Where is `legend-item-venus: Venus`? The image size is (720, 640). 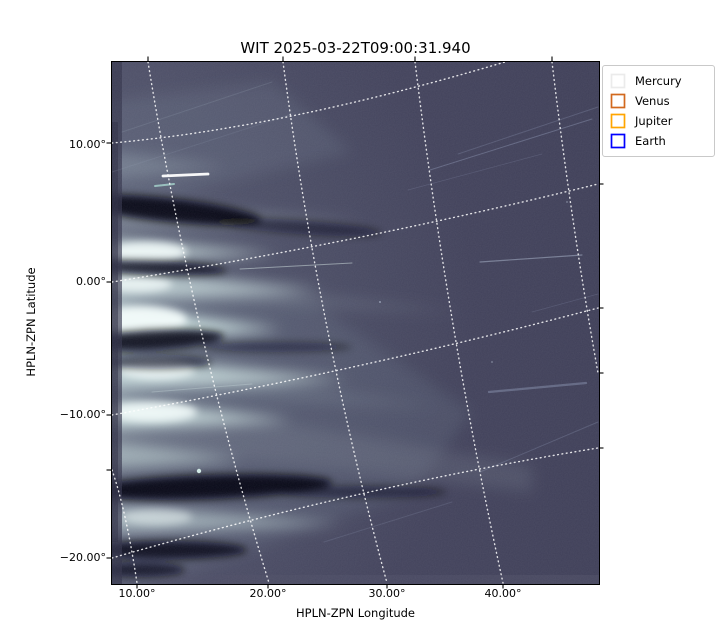
legend-item-venus: Venus is located at coordinates (658, 101).